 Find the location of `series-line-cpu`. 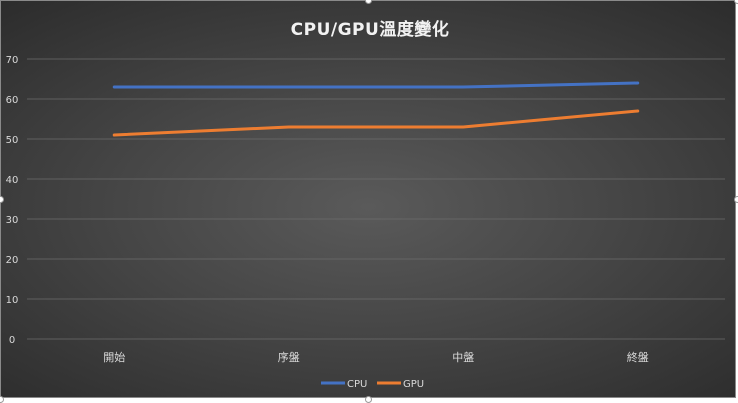

series-line-cpu is located at coordinates (376, 85).